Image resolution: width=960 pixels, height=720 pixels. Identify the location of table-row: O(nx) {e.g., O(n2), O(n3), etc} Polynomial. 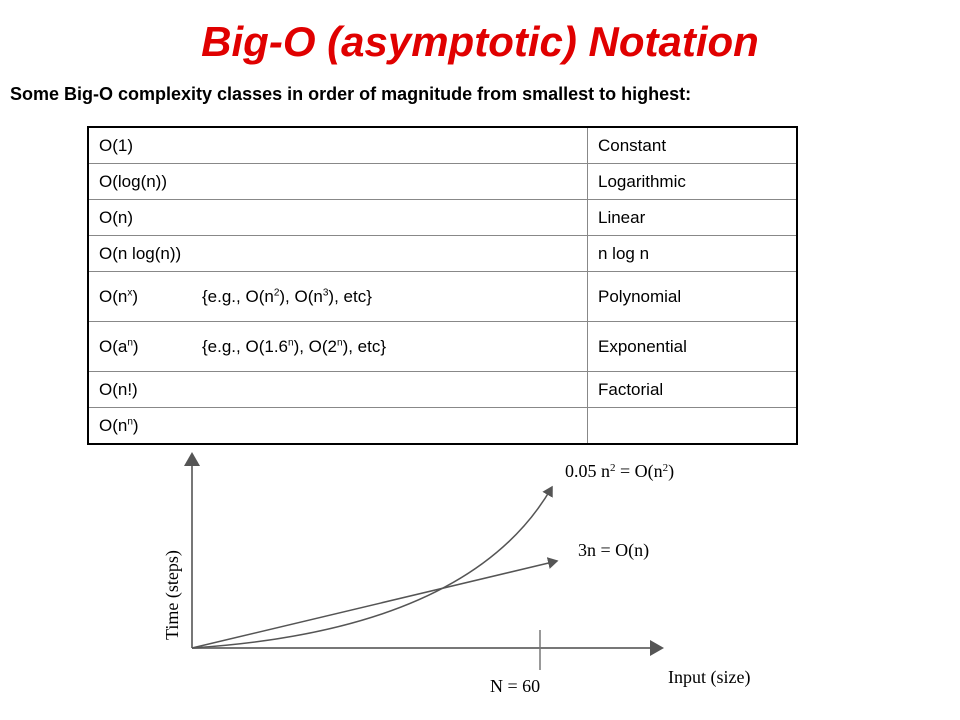
(442, 296).